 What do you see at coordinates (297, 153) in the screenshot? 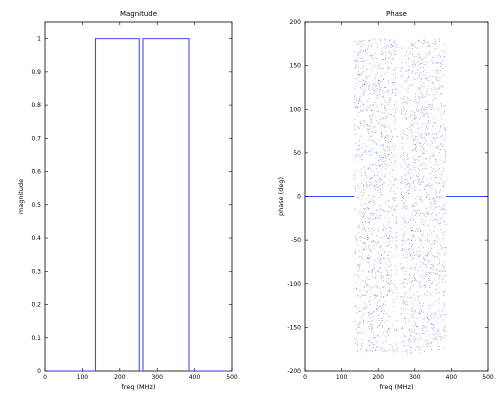
I see `y-tick-label: 50` at bounding box center [297, 153].